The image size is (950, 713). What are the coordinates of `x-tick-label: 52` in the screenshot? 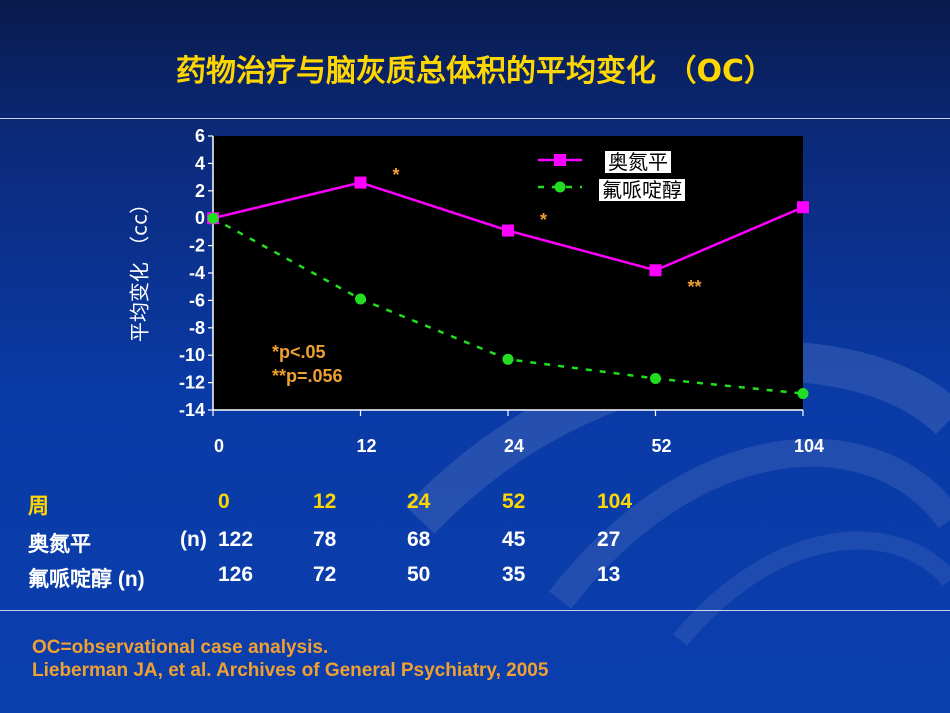 It's located at (661, 446).